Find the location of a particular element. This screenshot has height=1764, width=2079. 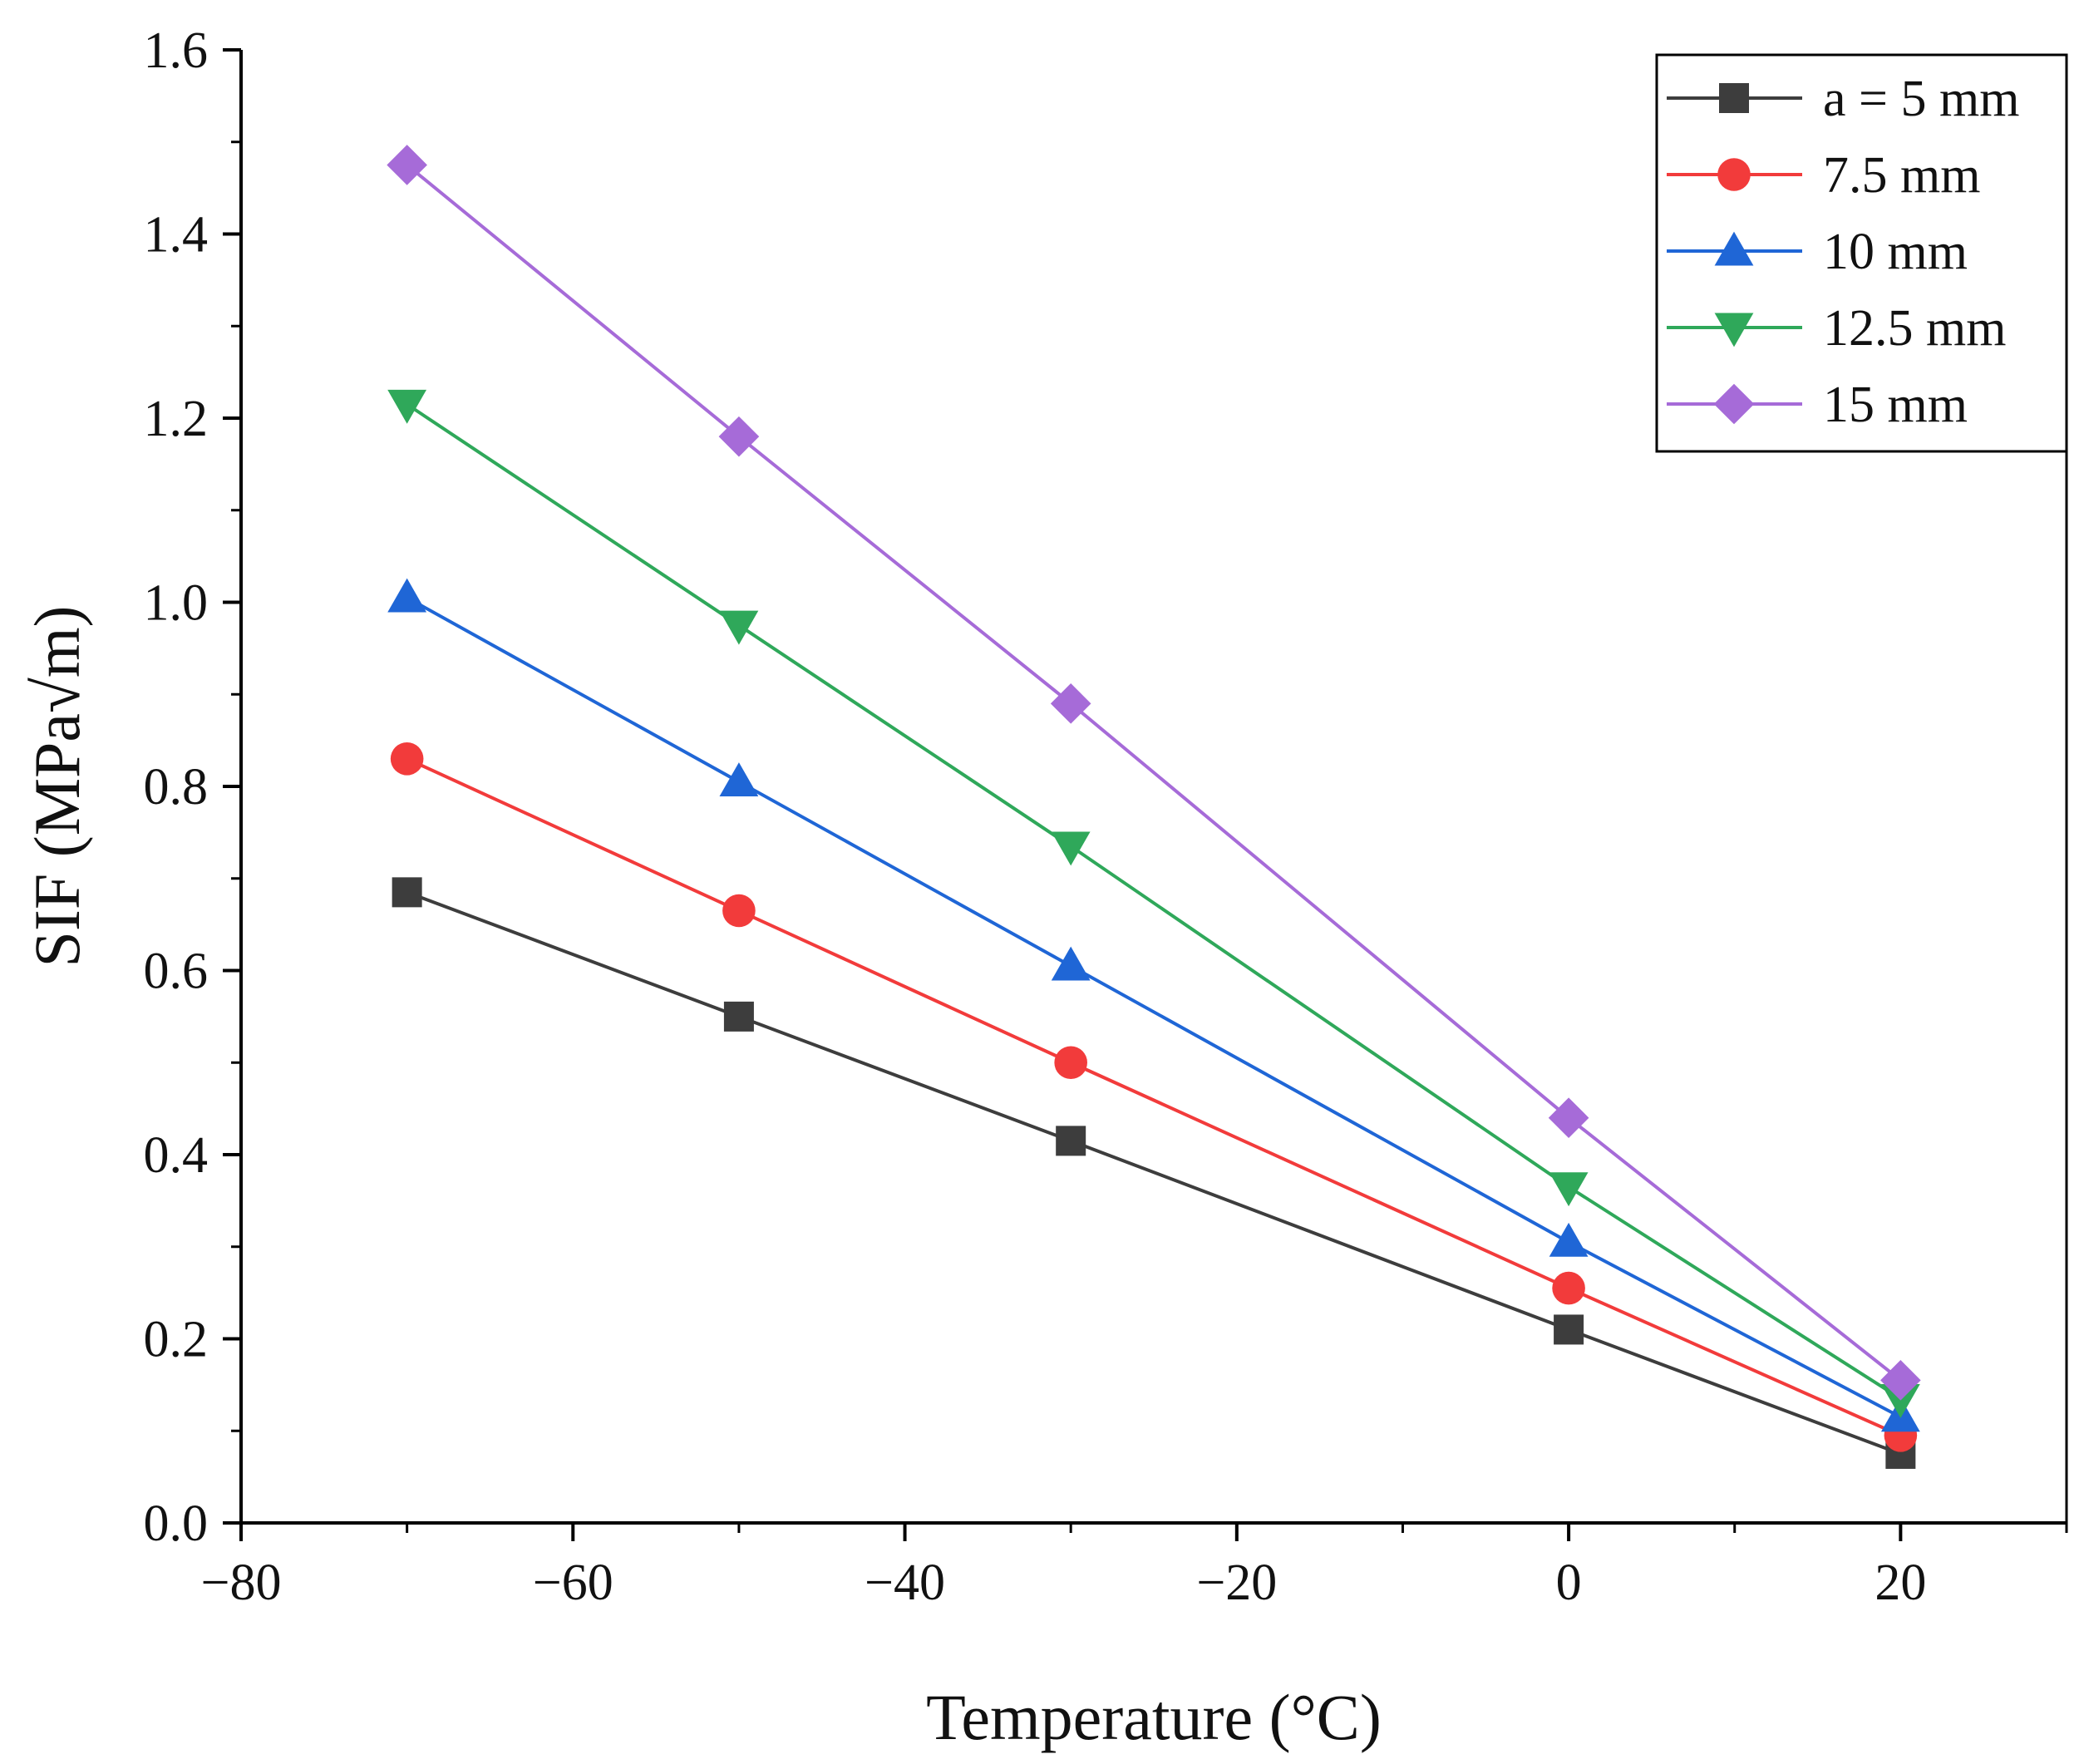

legend-item: a = 5 mm is located at coordinates (1843, 99).